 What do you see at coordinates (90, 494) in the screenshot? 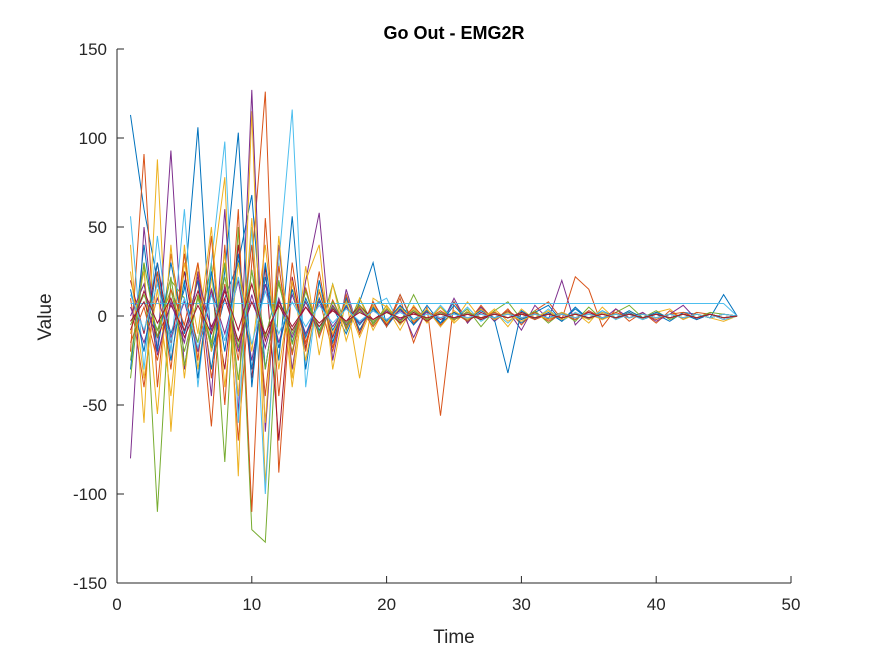
I see `y-tick-label: -100` at bounding box center [90, 494].